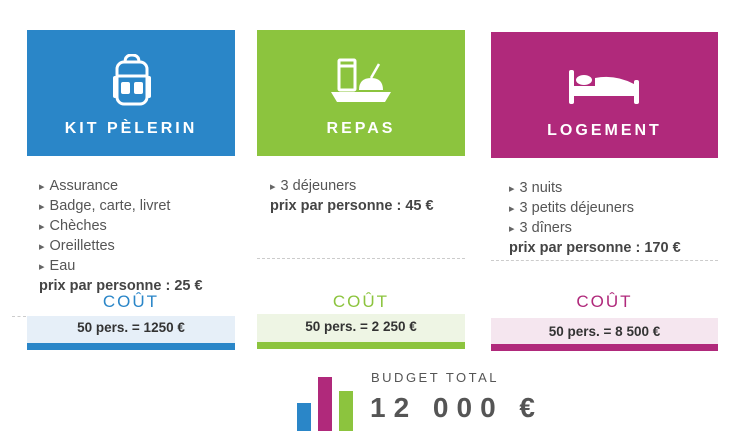 This screenshot has width=743, height=447. I want to click on logement-title: LOGEMENT, so click(604, 130).